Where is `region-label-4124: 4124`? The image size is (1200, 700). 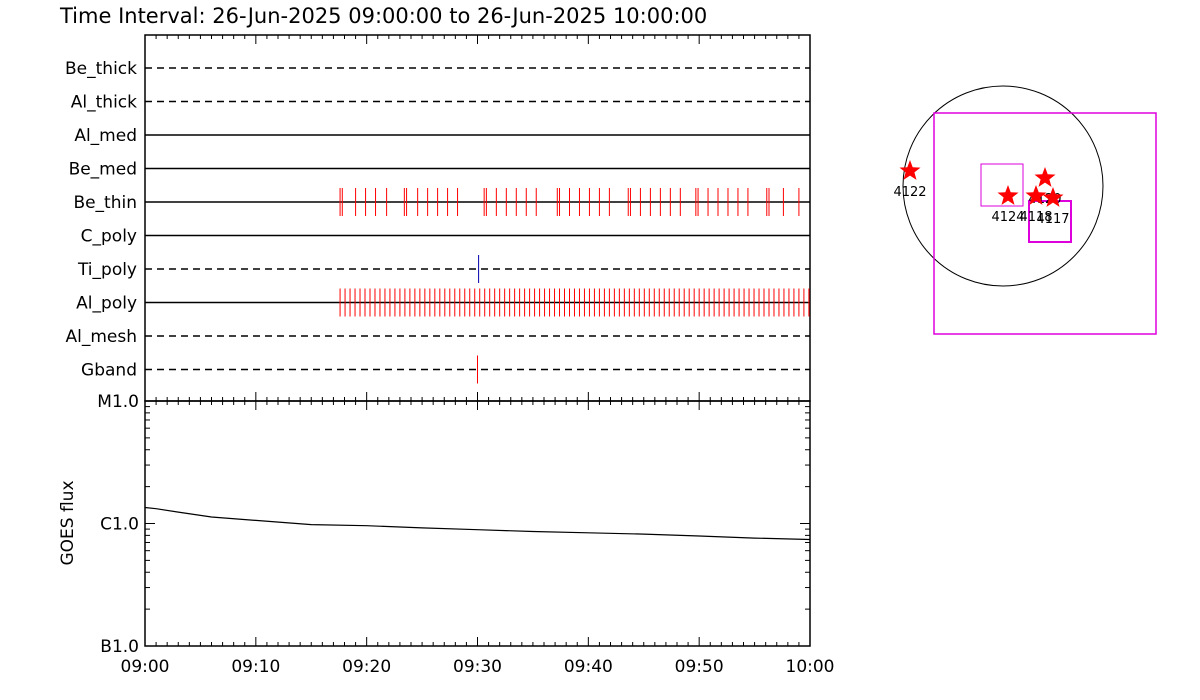
region-label-4124: 4124 is located at coordinates (1007, 217).